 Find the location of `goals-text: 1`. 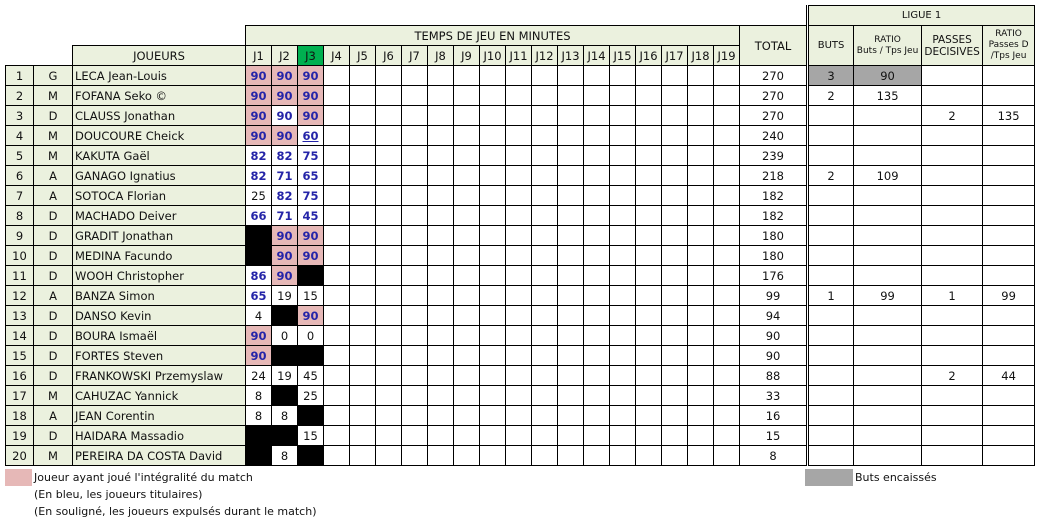

goals-text: 1 is located at coordinates (831, 295).